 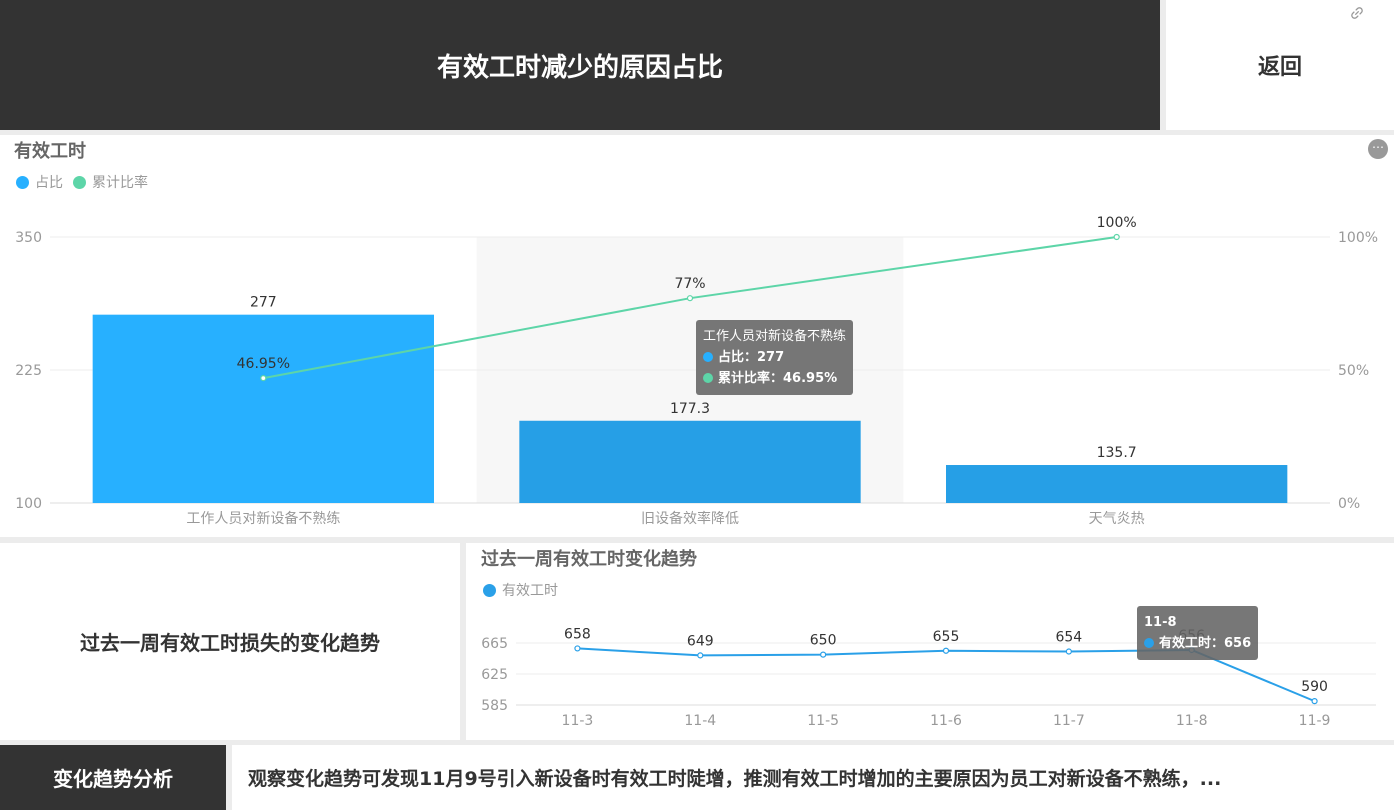 I want to click on bar-data-label: 277, so click(x=263, y=303).